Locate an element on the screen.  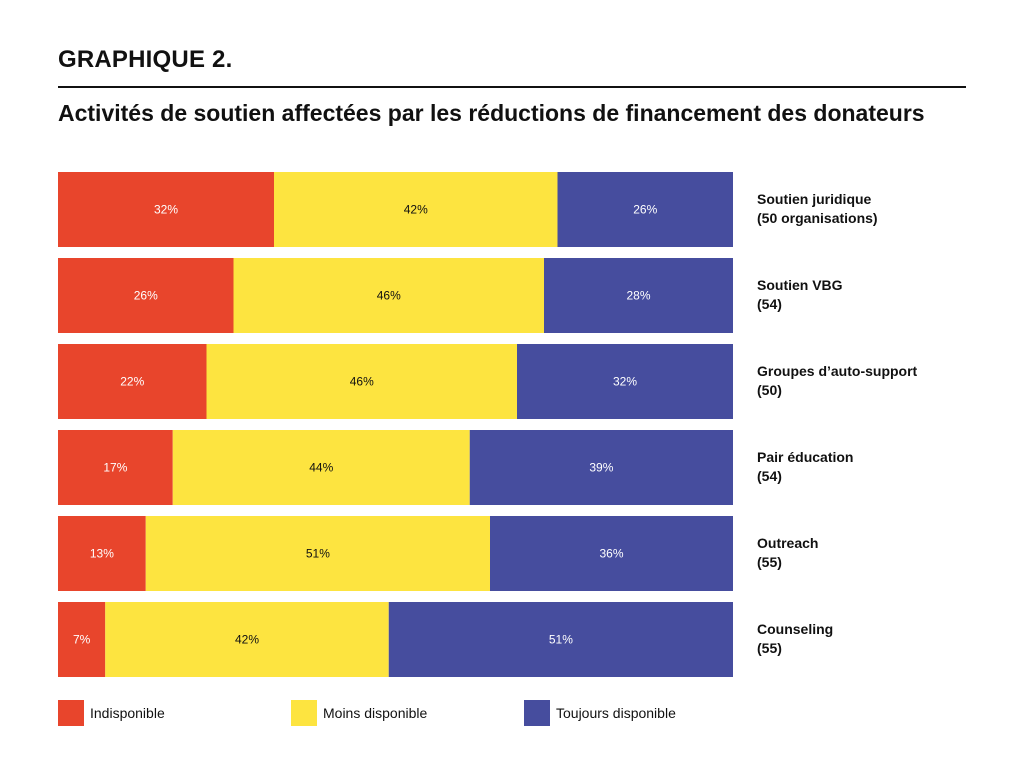
category-label: Outreach is located at coordinates (787, 543).